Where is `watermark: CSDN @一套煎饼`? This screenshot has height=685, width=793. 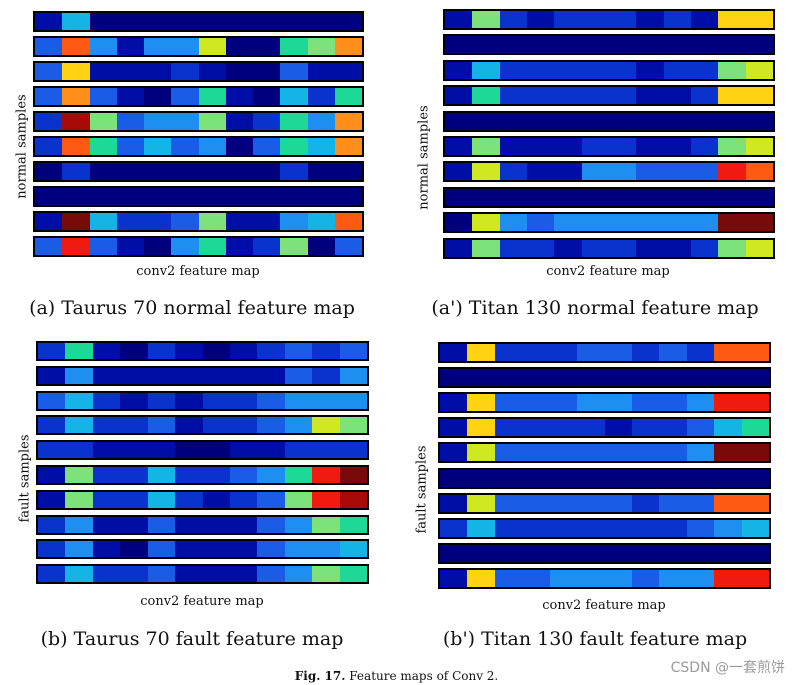 watermark: CSDN @一套煎饼 is located at coordinates (727, 668).